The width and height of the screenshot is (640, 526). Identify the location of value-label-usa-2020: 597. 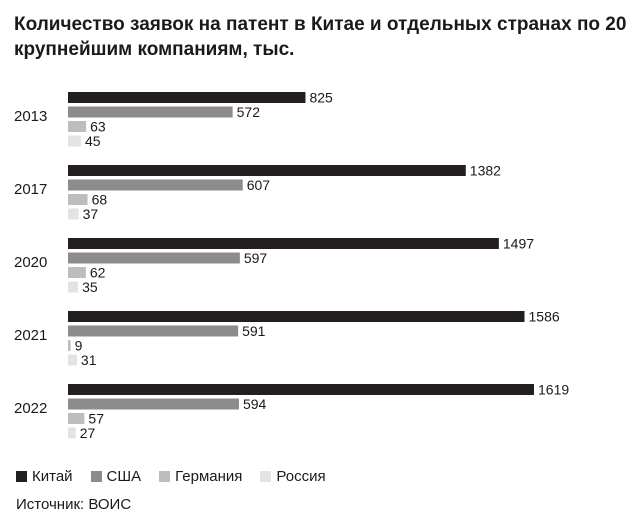
(256, 258).